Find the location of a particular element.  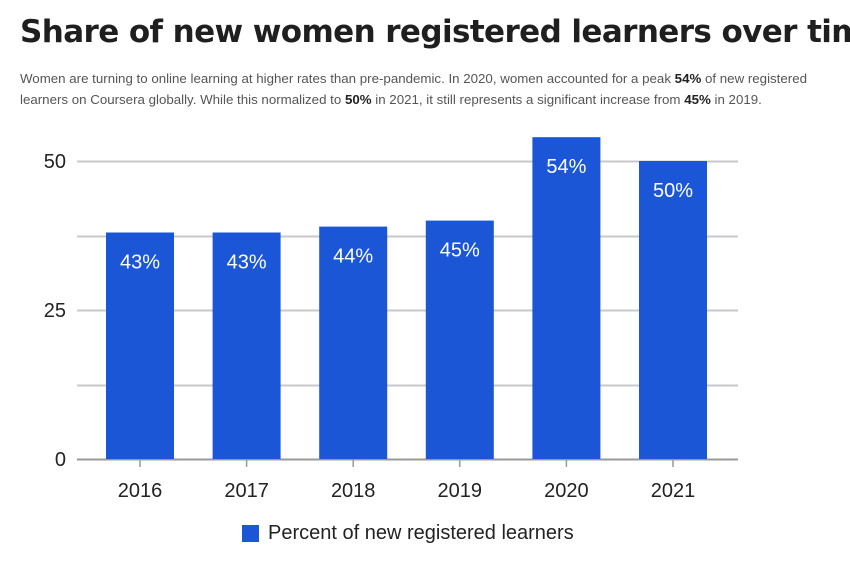

x-tick-label: 2021 is located at coordinates (673, 491).